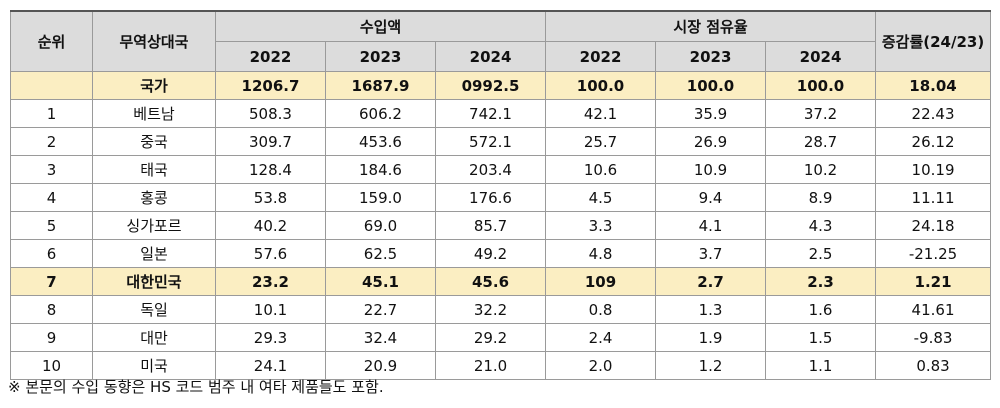 This screenshot has width=1000, height=408. What do you see at coordinates (51, 141) in the screenshot?
I see `rank-cell: 2` at bounding box center [51, 141].